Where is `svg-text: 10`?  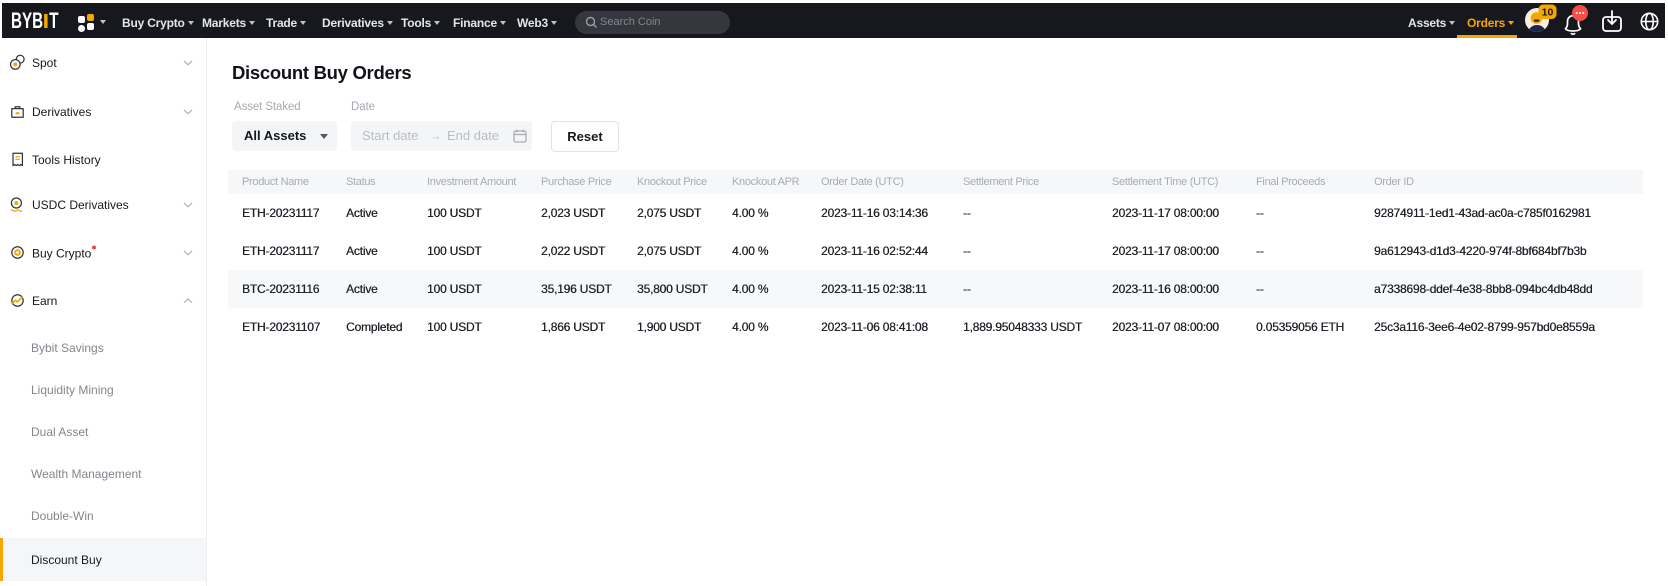
svg-text: 10 is located at coordinates (1548, 13).